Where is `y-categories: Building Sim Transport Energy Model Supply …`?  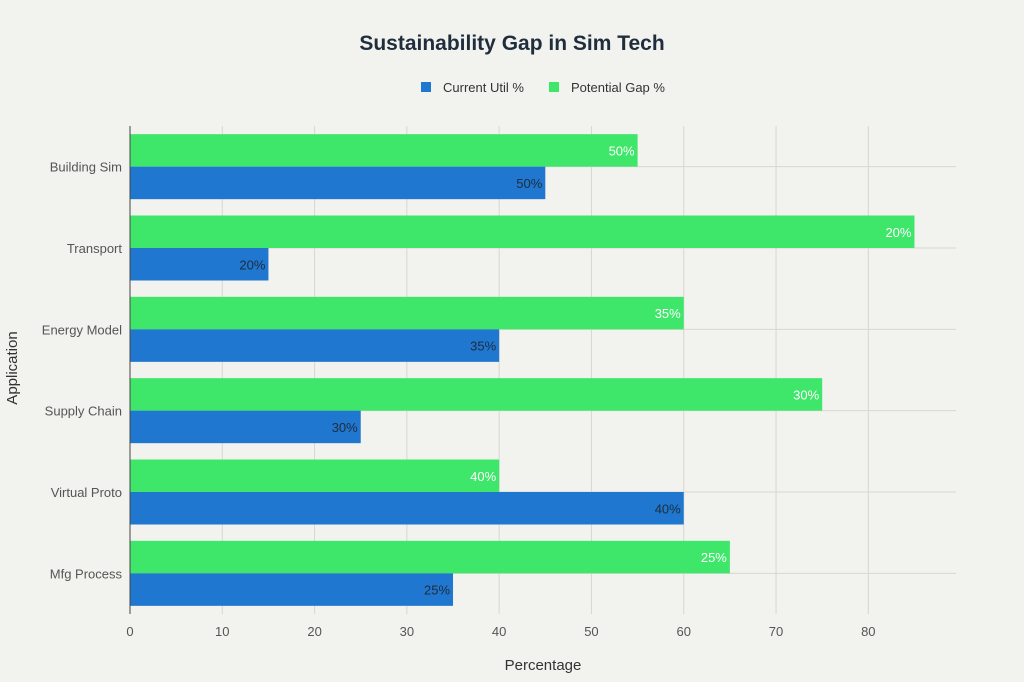
y-categories: Building Sim Transport Energy Model Supply … is located at coordinates (82, 371).